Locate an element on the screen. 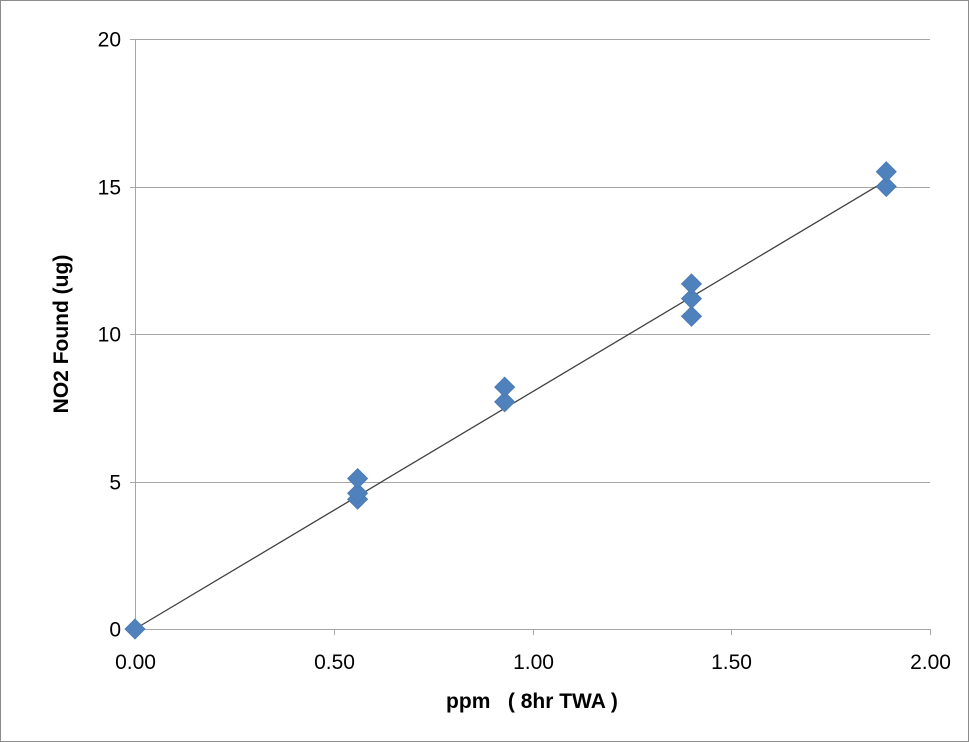 Image resolution: width=969 pixels, height=742 pixels. x-tick-label: 2.00 is located at coordinates (930, 662).